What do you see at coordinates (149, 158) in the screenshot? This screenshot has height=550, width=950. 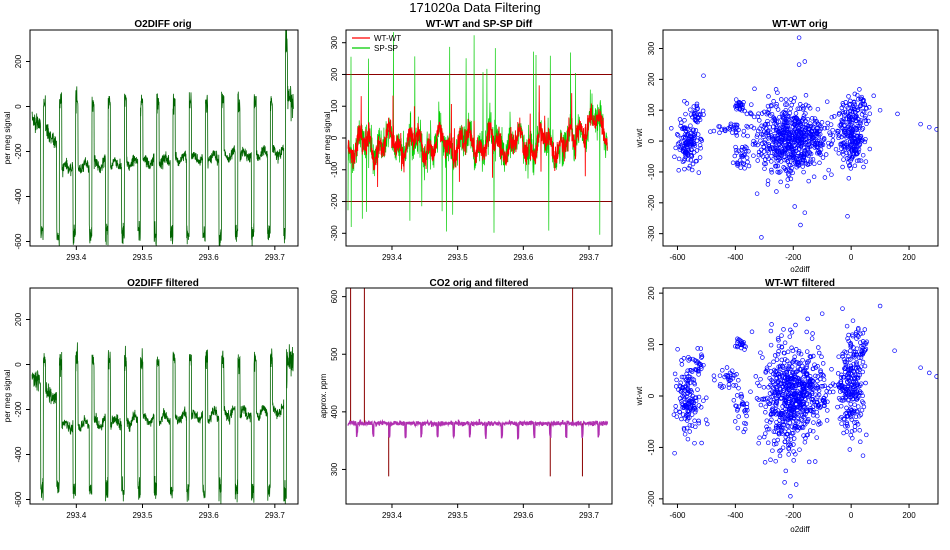 I see `axes: 293.4 293.5 293.6 293.7 -600 -400 -200 0 200` at bounding box center [149, 158].